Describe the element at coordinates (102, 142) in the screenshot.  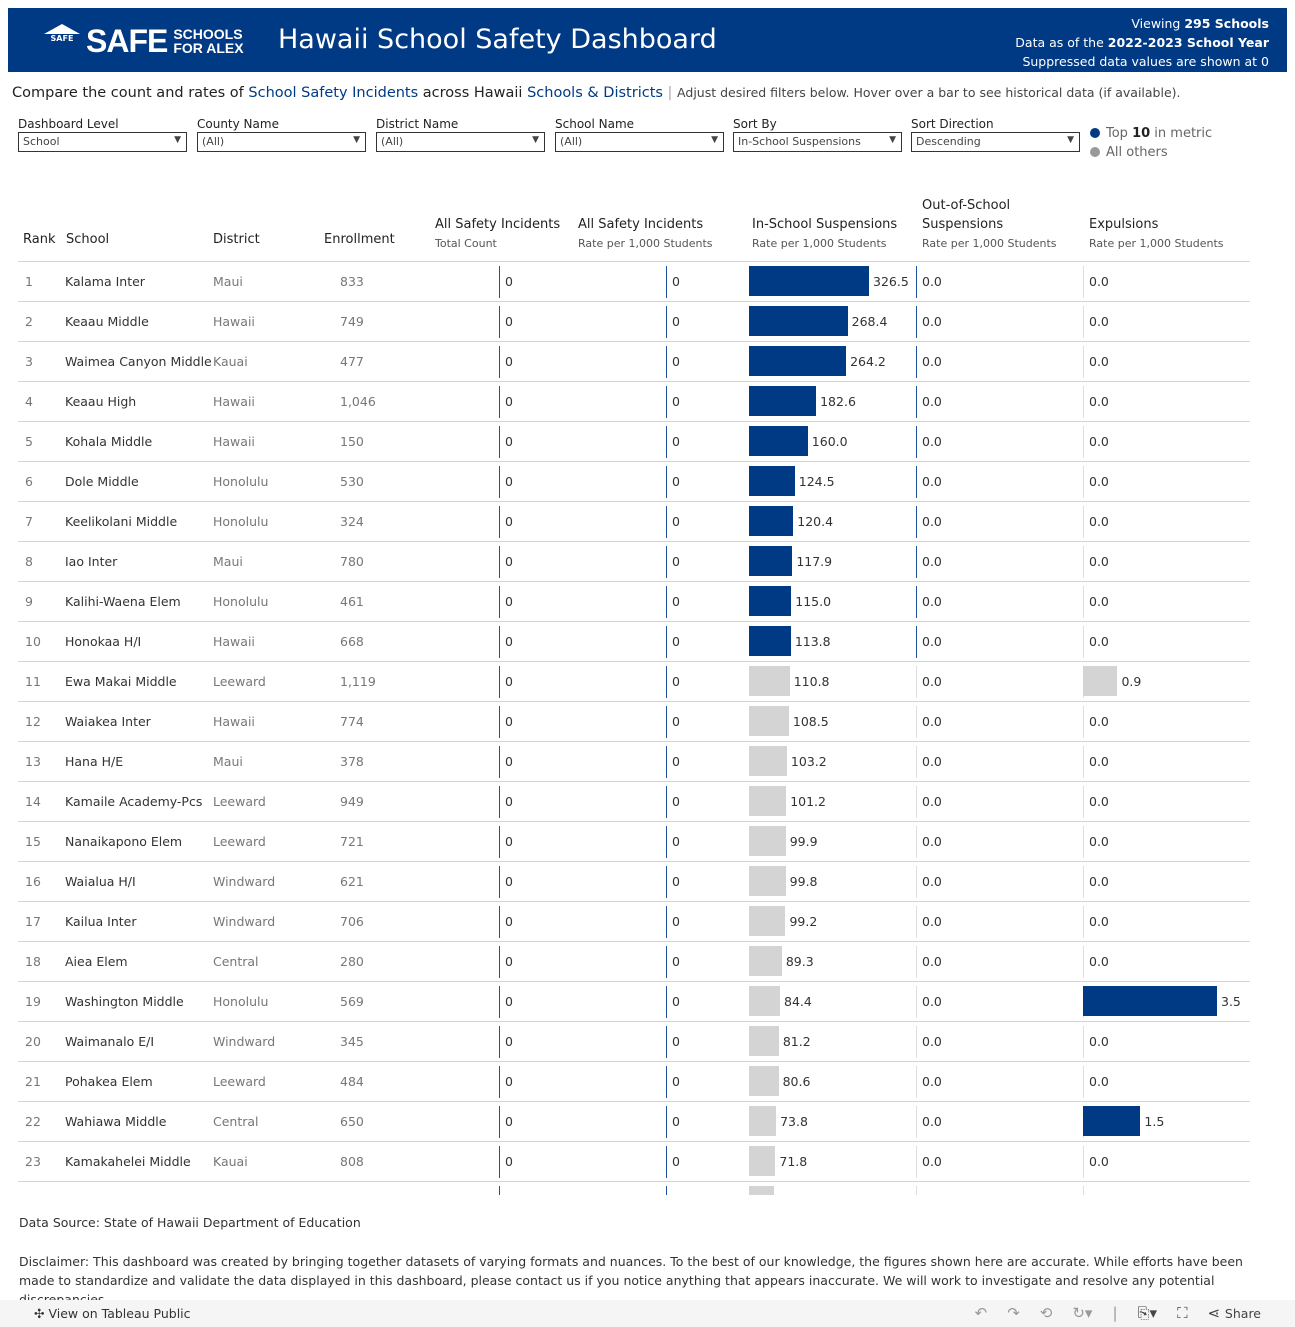
I see `filter-dropdown: School ▼` at that location.